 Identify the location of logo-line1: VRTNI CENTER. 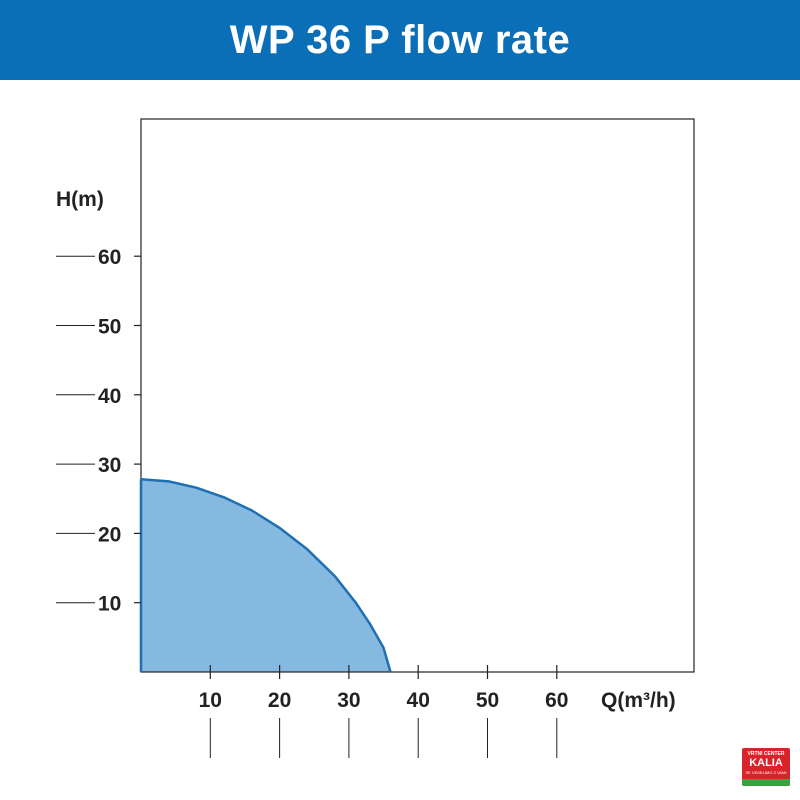
(766, 754).